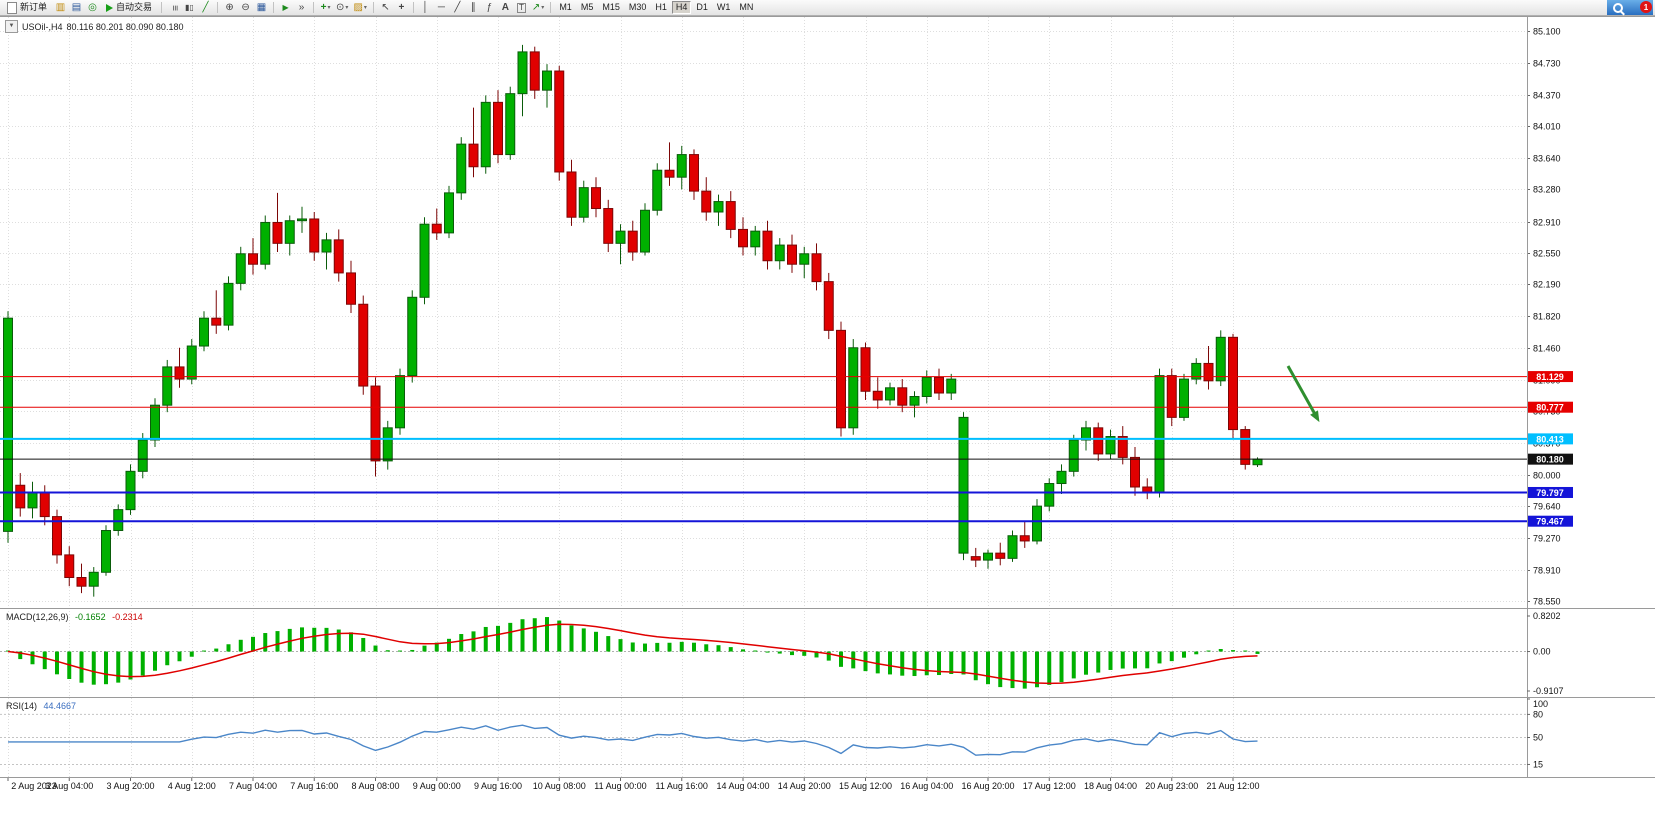  What do you see at coordinates (34, 786) in the screenshot?
I see `svg-text: 2 Aug 2023` at bounding box center [34, 786].